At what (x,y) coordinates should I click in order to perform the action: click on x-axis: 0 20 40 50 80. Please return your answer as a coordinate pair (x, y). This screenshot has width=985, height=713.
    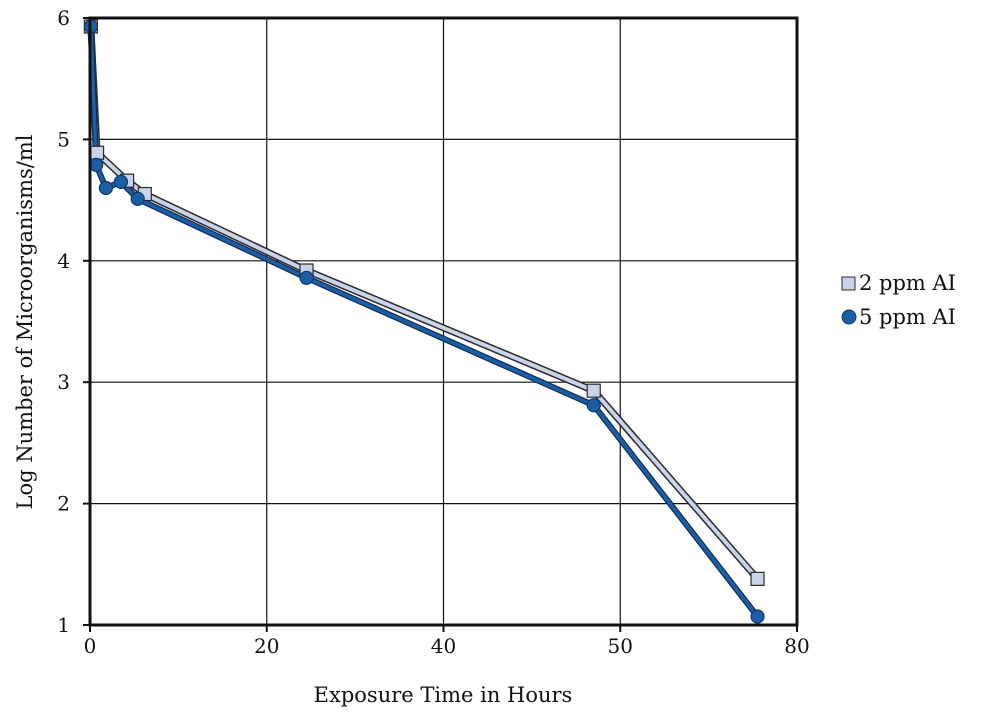
    Looking at the image, I should click on (447, 641).